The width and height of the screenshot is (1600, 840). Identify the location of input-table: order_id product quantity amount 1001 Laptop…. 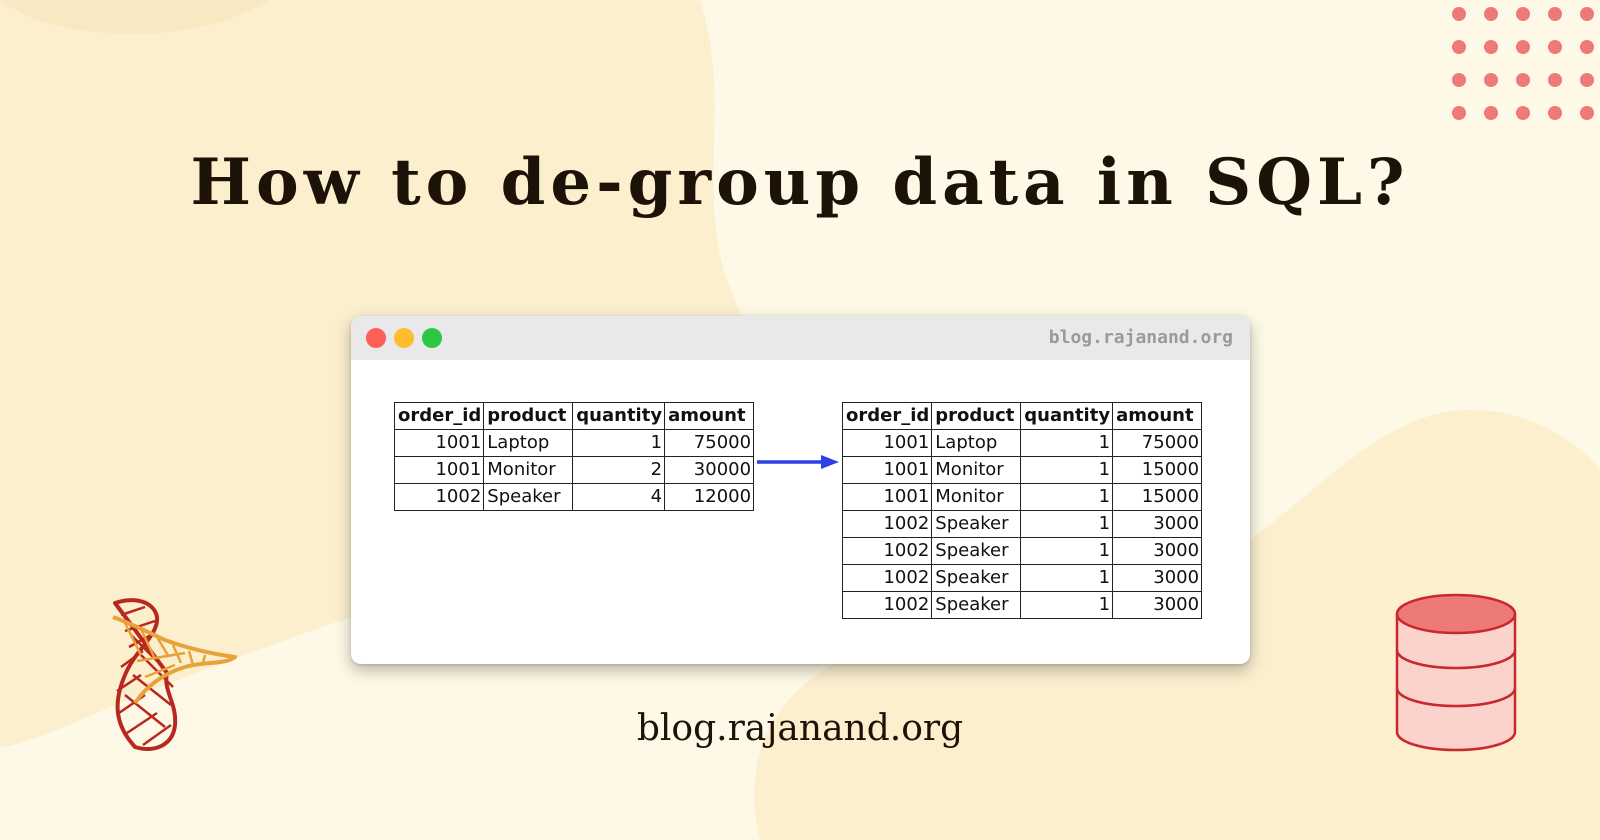
(574, 456).